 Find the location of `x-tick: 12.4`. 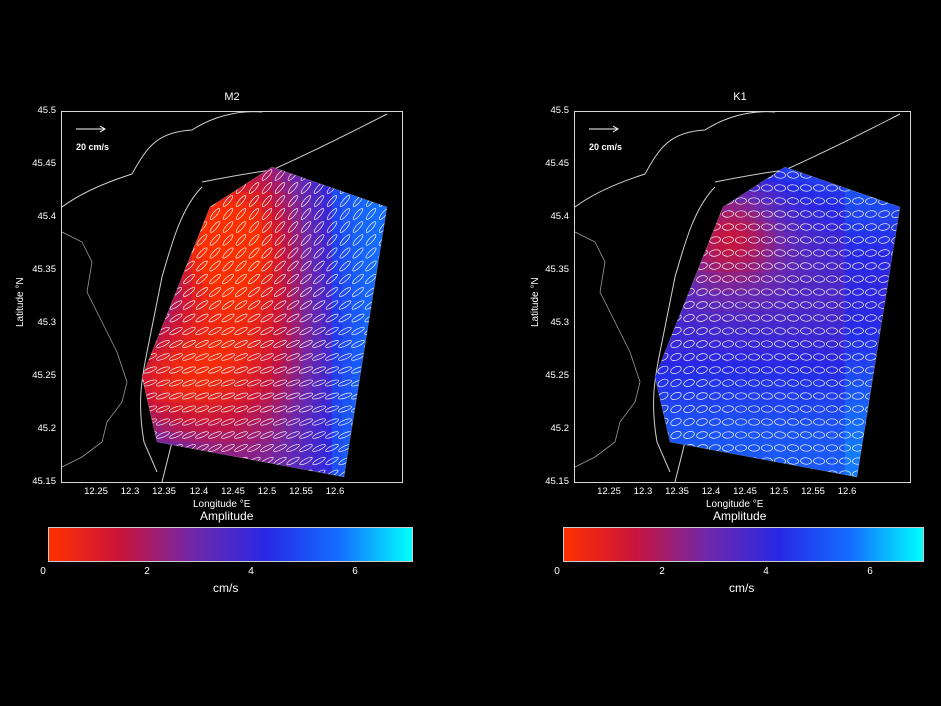

x-tick: 12.4 is located at coordinates (711, 491).